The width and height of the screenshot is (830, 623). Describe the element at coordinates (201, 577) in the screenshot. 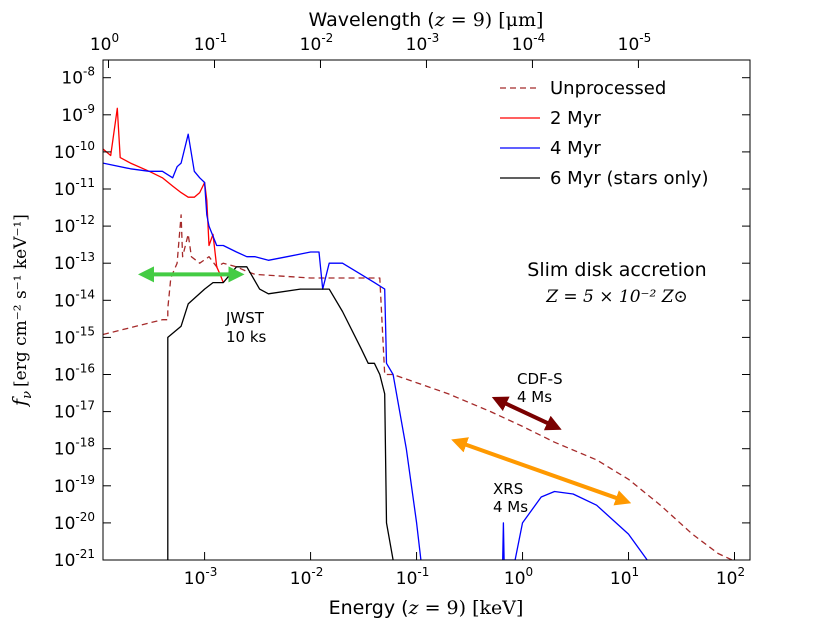

I see `x-tick-label: 10⁻³` at that location.